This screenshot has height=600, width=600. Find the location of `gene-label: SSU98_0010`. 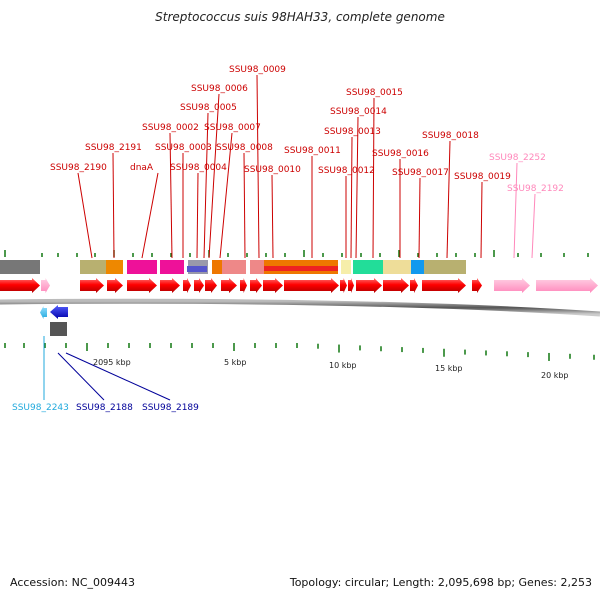

gene-label: SSU98_0010 is located at coordinates (272, 170).